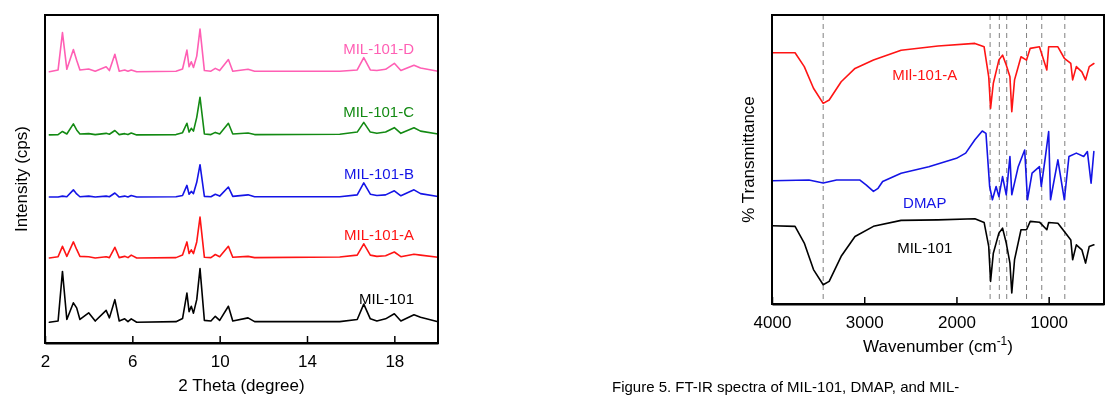  What do you see at coordinates (220, 362) in the screenshot?
I see `x-tick-label: 10` at bounding box center [220, 362].